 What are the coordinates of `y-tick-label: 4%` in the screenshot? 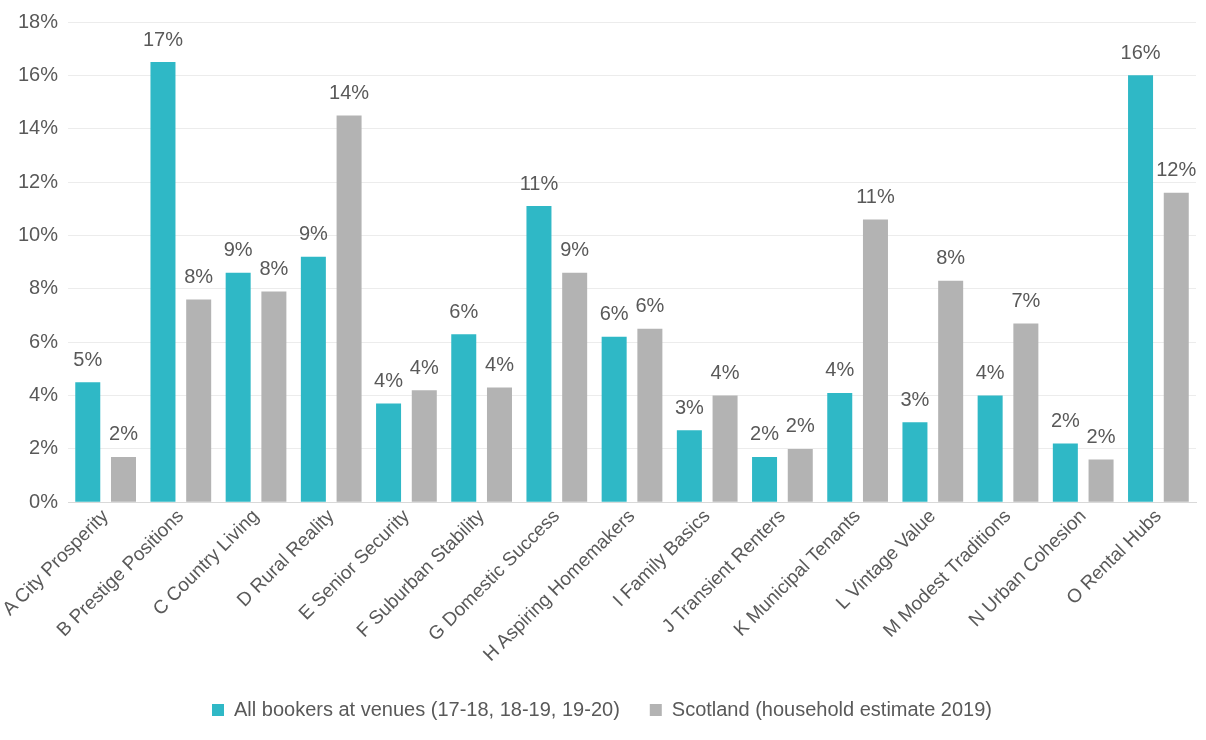 It's located at (44, 394).